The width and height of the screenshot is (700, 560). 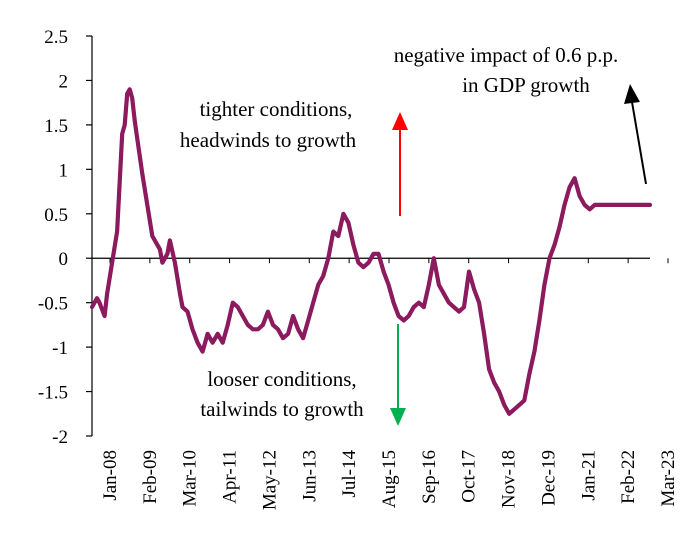 What do you see at coordinates (309, 476) in the screenshot?
I see `x-tick-label: Jun-13` at bounding box center [309, 476].